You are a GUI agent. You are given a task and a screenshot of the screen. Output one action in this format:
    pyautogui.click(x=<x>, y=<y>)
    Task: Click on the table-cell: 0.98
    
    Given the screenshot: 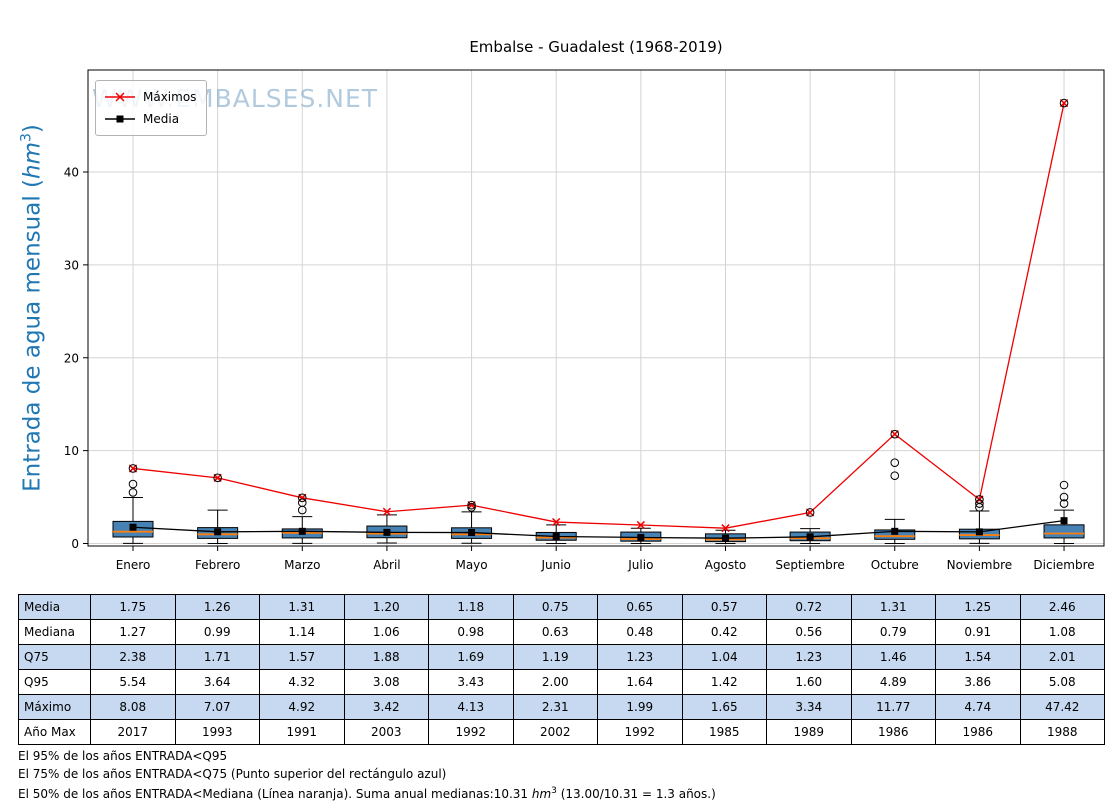 What is the action you would take?
    pyautogui.click(x=471, y=632)
    